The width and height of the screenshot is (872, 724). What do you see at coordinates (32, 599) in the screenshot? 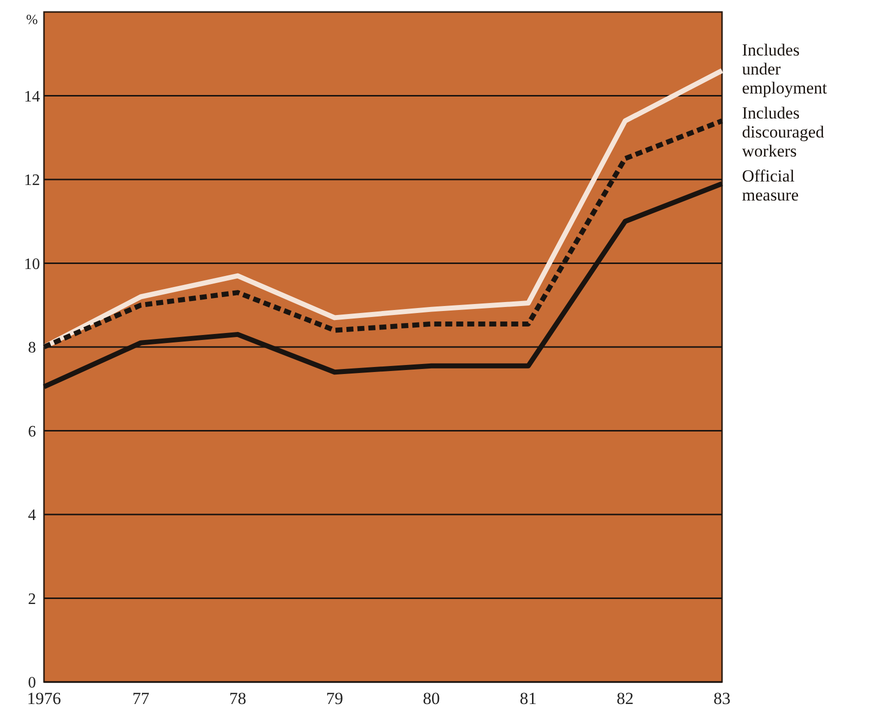
I see `y-tick-label: 2` at bounding box center [32, 599].